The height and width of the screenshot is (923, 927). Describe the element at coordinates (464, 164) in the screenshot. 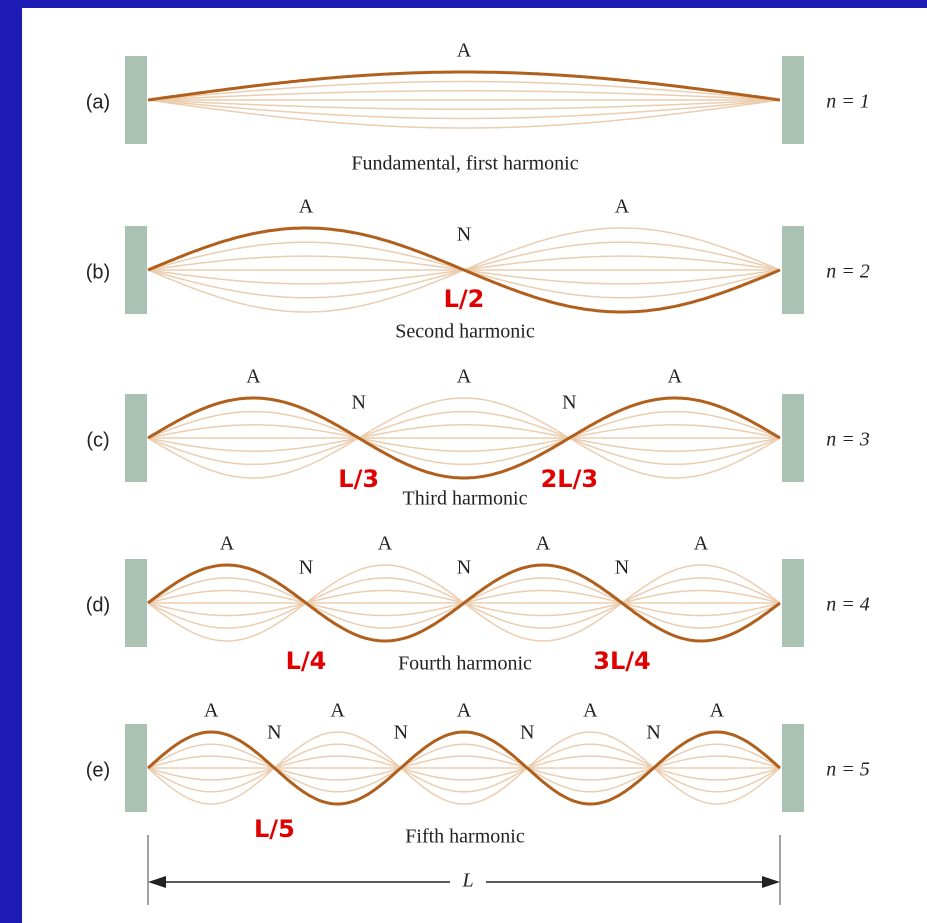

I see `caption: Fundamental, first harmonic` at that location.